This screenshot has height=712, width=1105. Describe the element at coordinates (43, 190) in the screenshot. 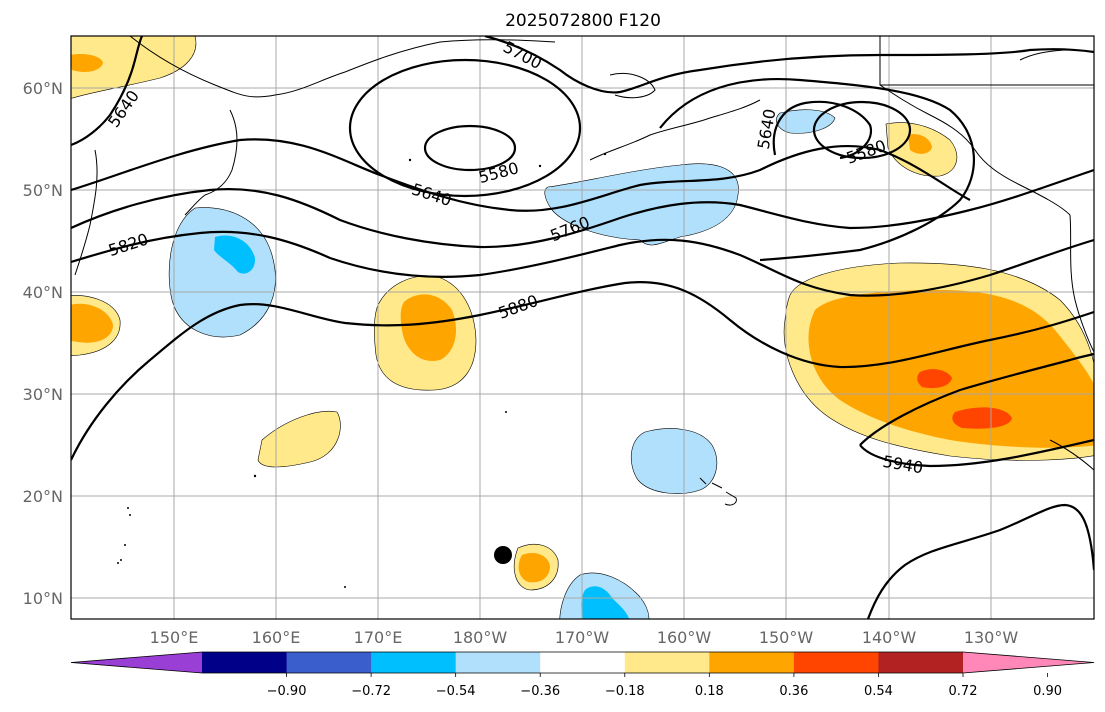

I see `lat-label: 50°N` at that location.